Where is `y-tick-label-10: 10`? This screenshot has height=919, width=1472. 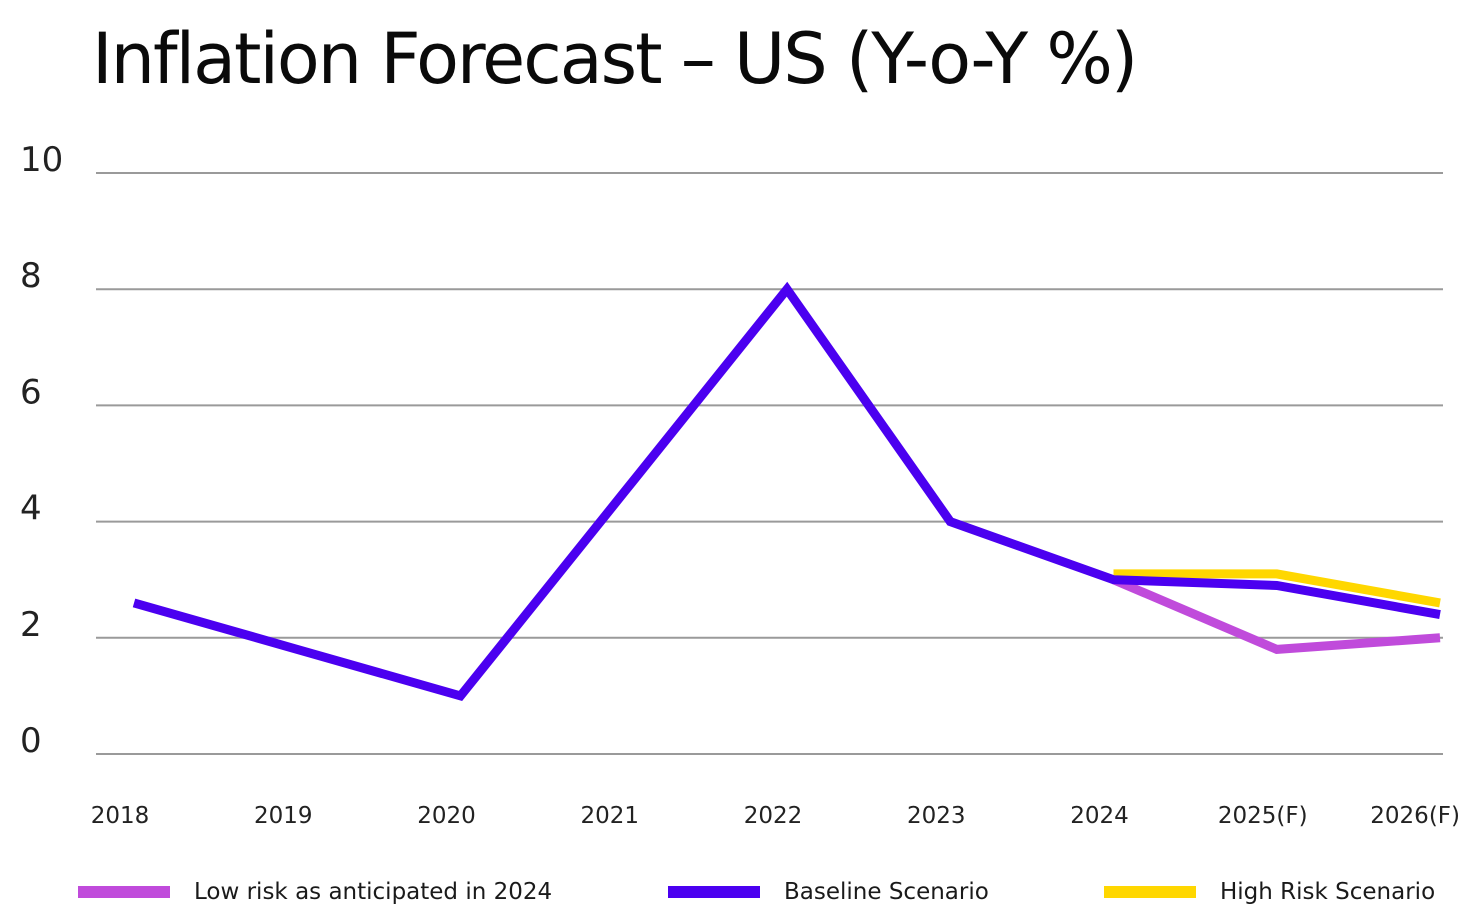 y-tick-label-10: 10 is located at coordinates (41, 160).